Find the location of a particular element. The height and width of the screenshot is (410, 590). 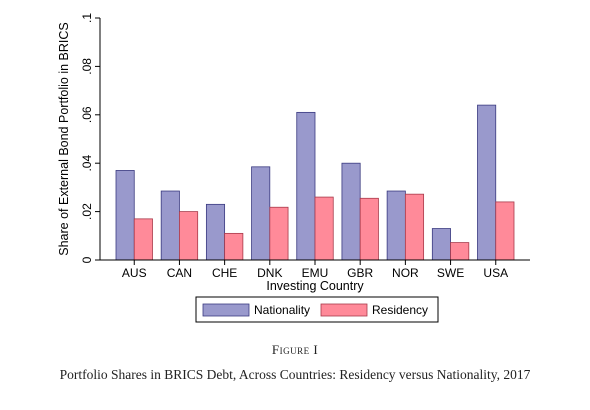

x-axis-title: Investing Country is located at coordinates (315, 286).